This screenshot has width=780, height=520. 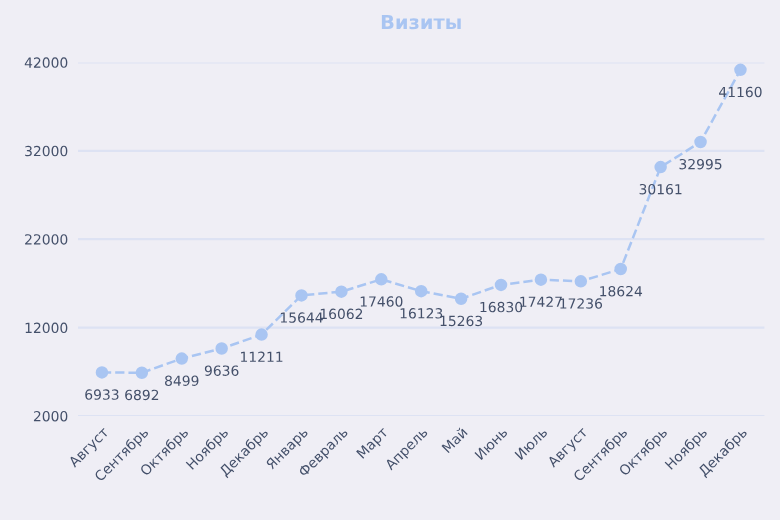 What do you see at coordinates (421, 22) in the screenshot?
I see `chart-title: Визиты` at bounding box center [421, 22].